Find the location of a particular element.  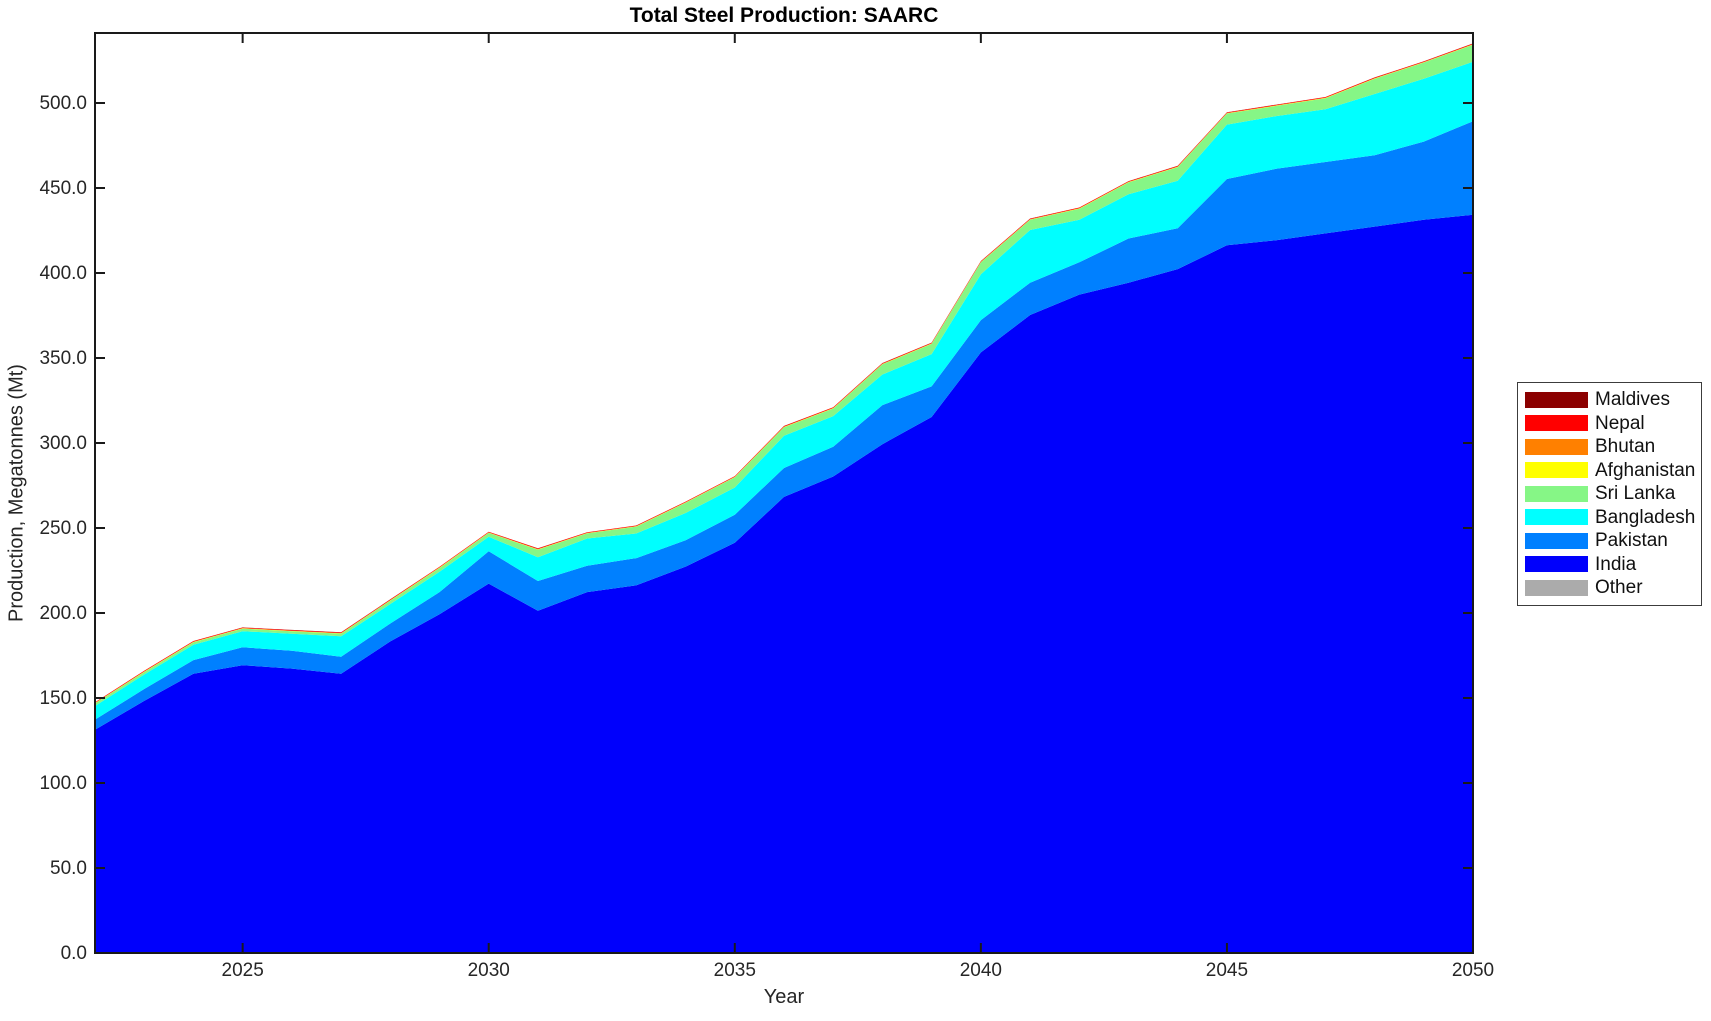

legend-label: India is located at coordinates (1616, 564).